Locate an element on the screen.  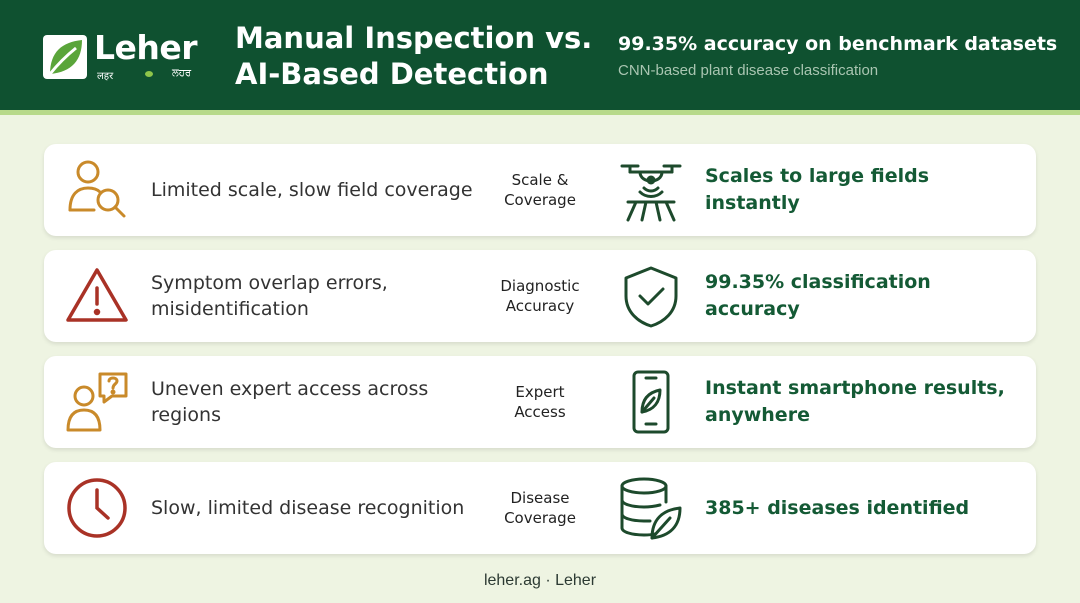
comparison-category-label: Expert Access is located at coordinates (540, 402).